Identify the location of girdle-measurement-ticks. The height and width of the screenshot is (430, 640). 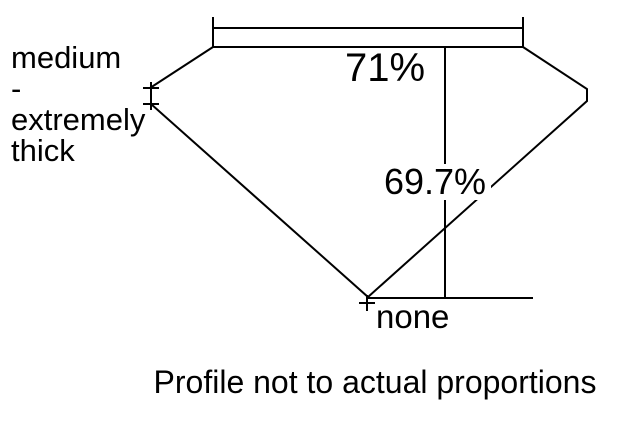
(151, 96).